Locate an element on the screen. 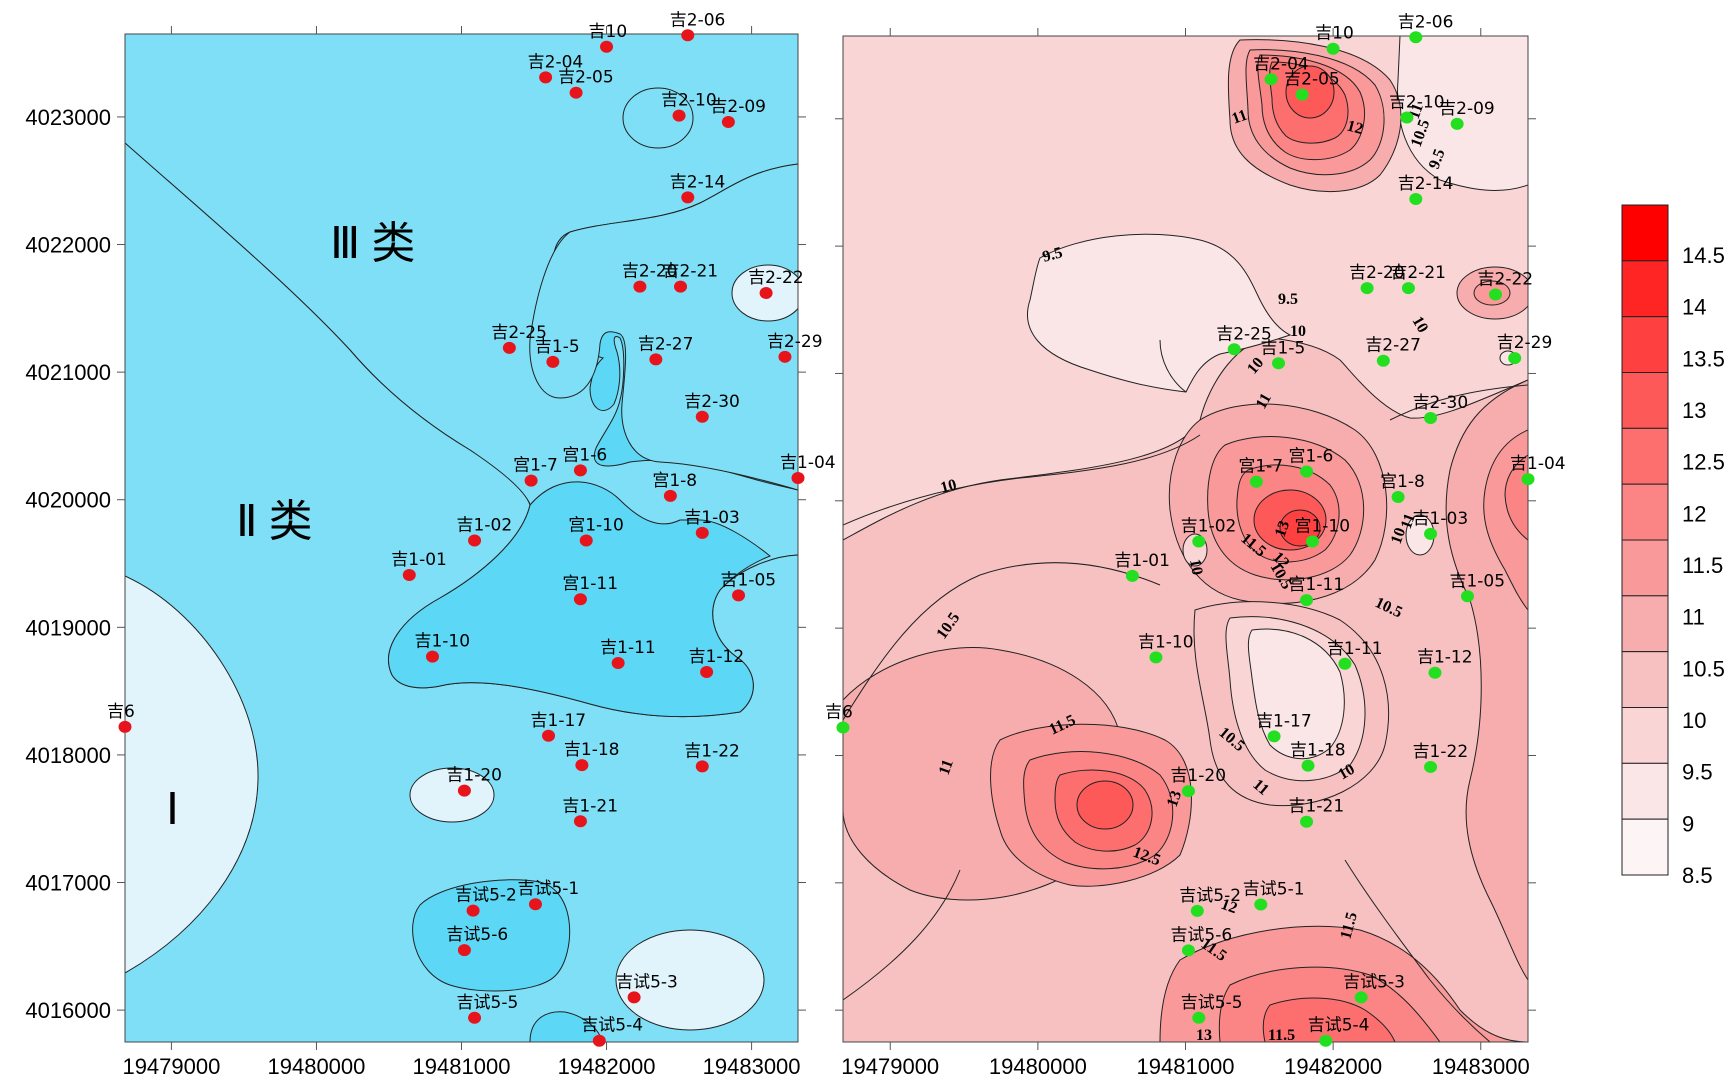 The width and height of the screenshot is (1732, 1081). well-label: 吉2-30 is located at coordinates (1441, 403).